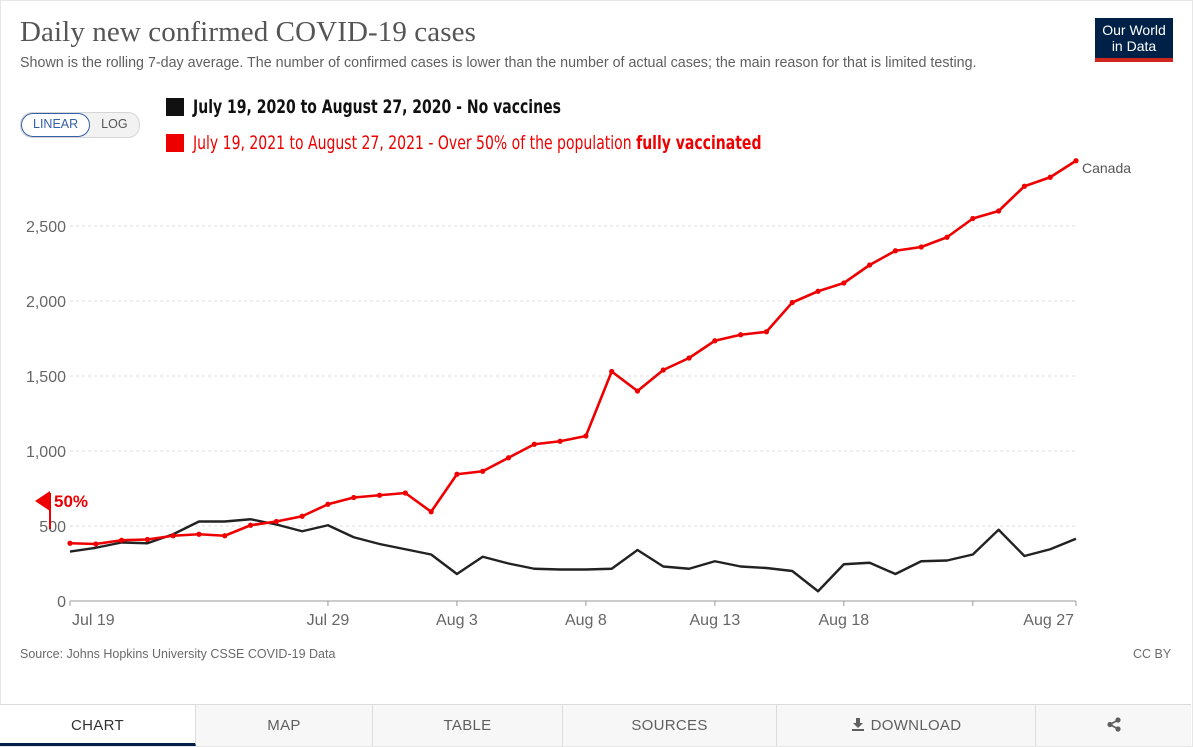  What do you see at coordinates (1152, 654) in the screenshot?
I see `license-link: CC BY` at bounding box center [1152, 654].